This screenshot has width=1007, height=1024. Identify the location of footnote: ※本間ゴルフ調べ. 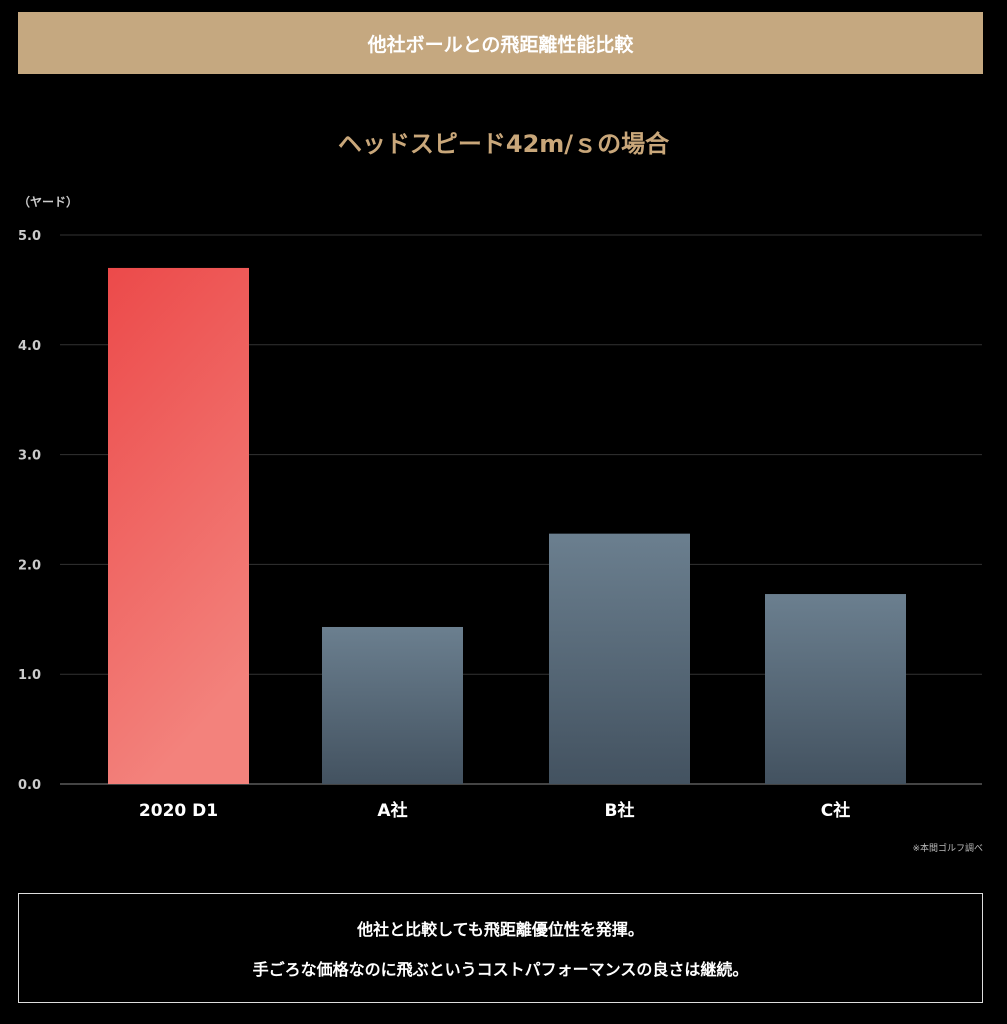
(947, 849).